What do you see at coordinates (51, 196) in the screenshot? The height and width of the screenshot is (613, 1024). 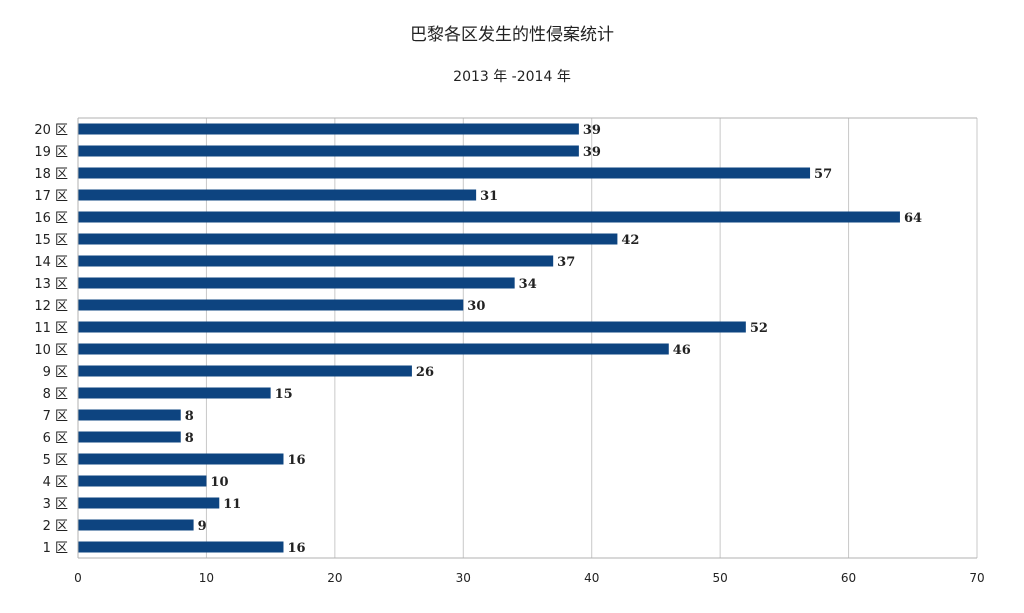 I see `y-tick-label: 17 区` at bounding box center [51, 196].